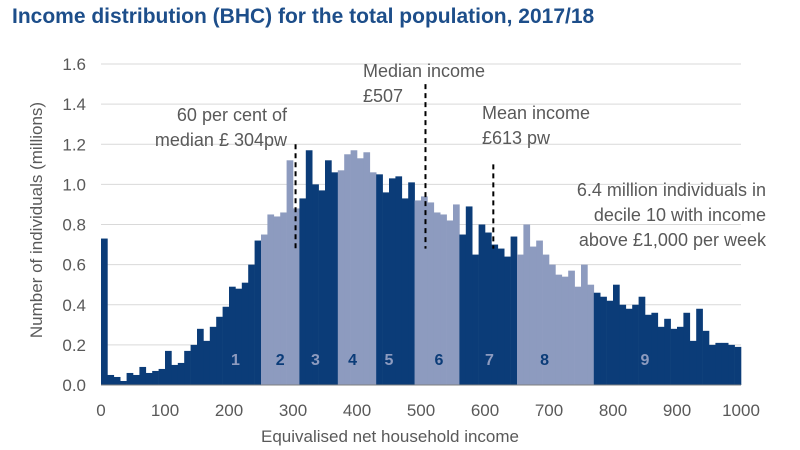  I want to click on decile-label: 5, so click(389, 360).